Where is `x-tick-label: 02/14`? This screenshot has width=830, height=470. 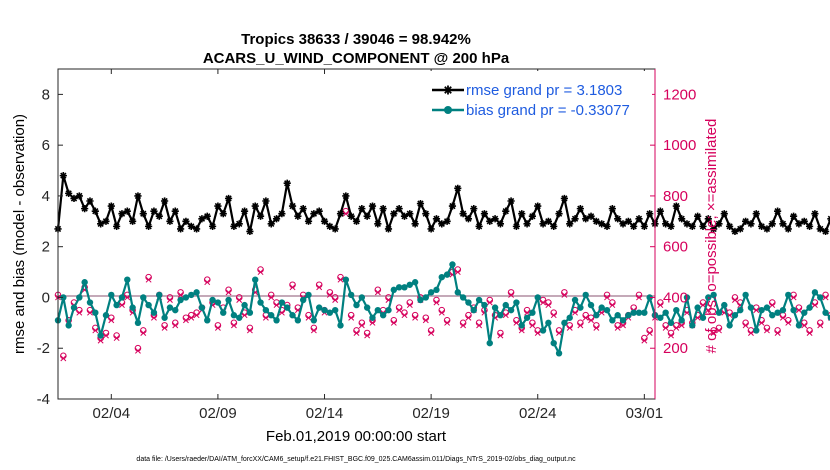
x-tick-label: 02/14 is located at coordinates (325, 413).